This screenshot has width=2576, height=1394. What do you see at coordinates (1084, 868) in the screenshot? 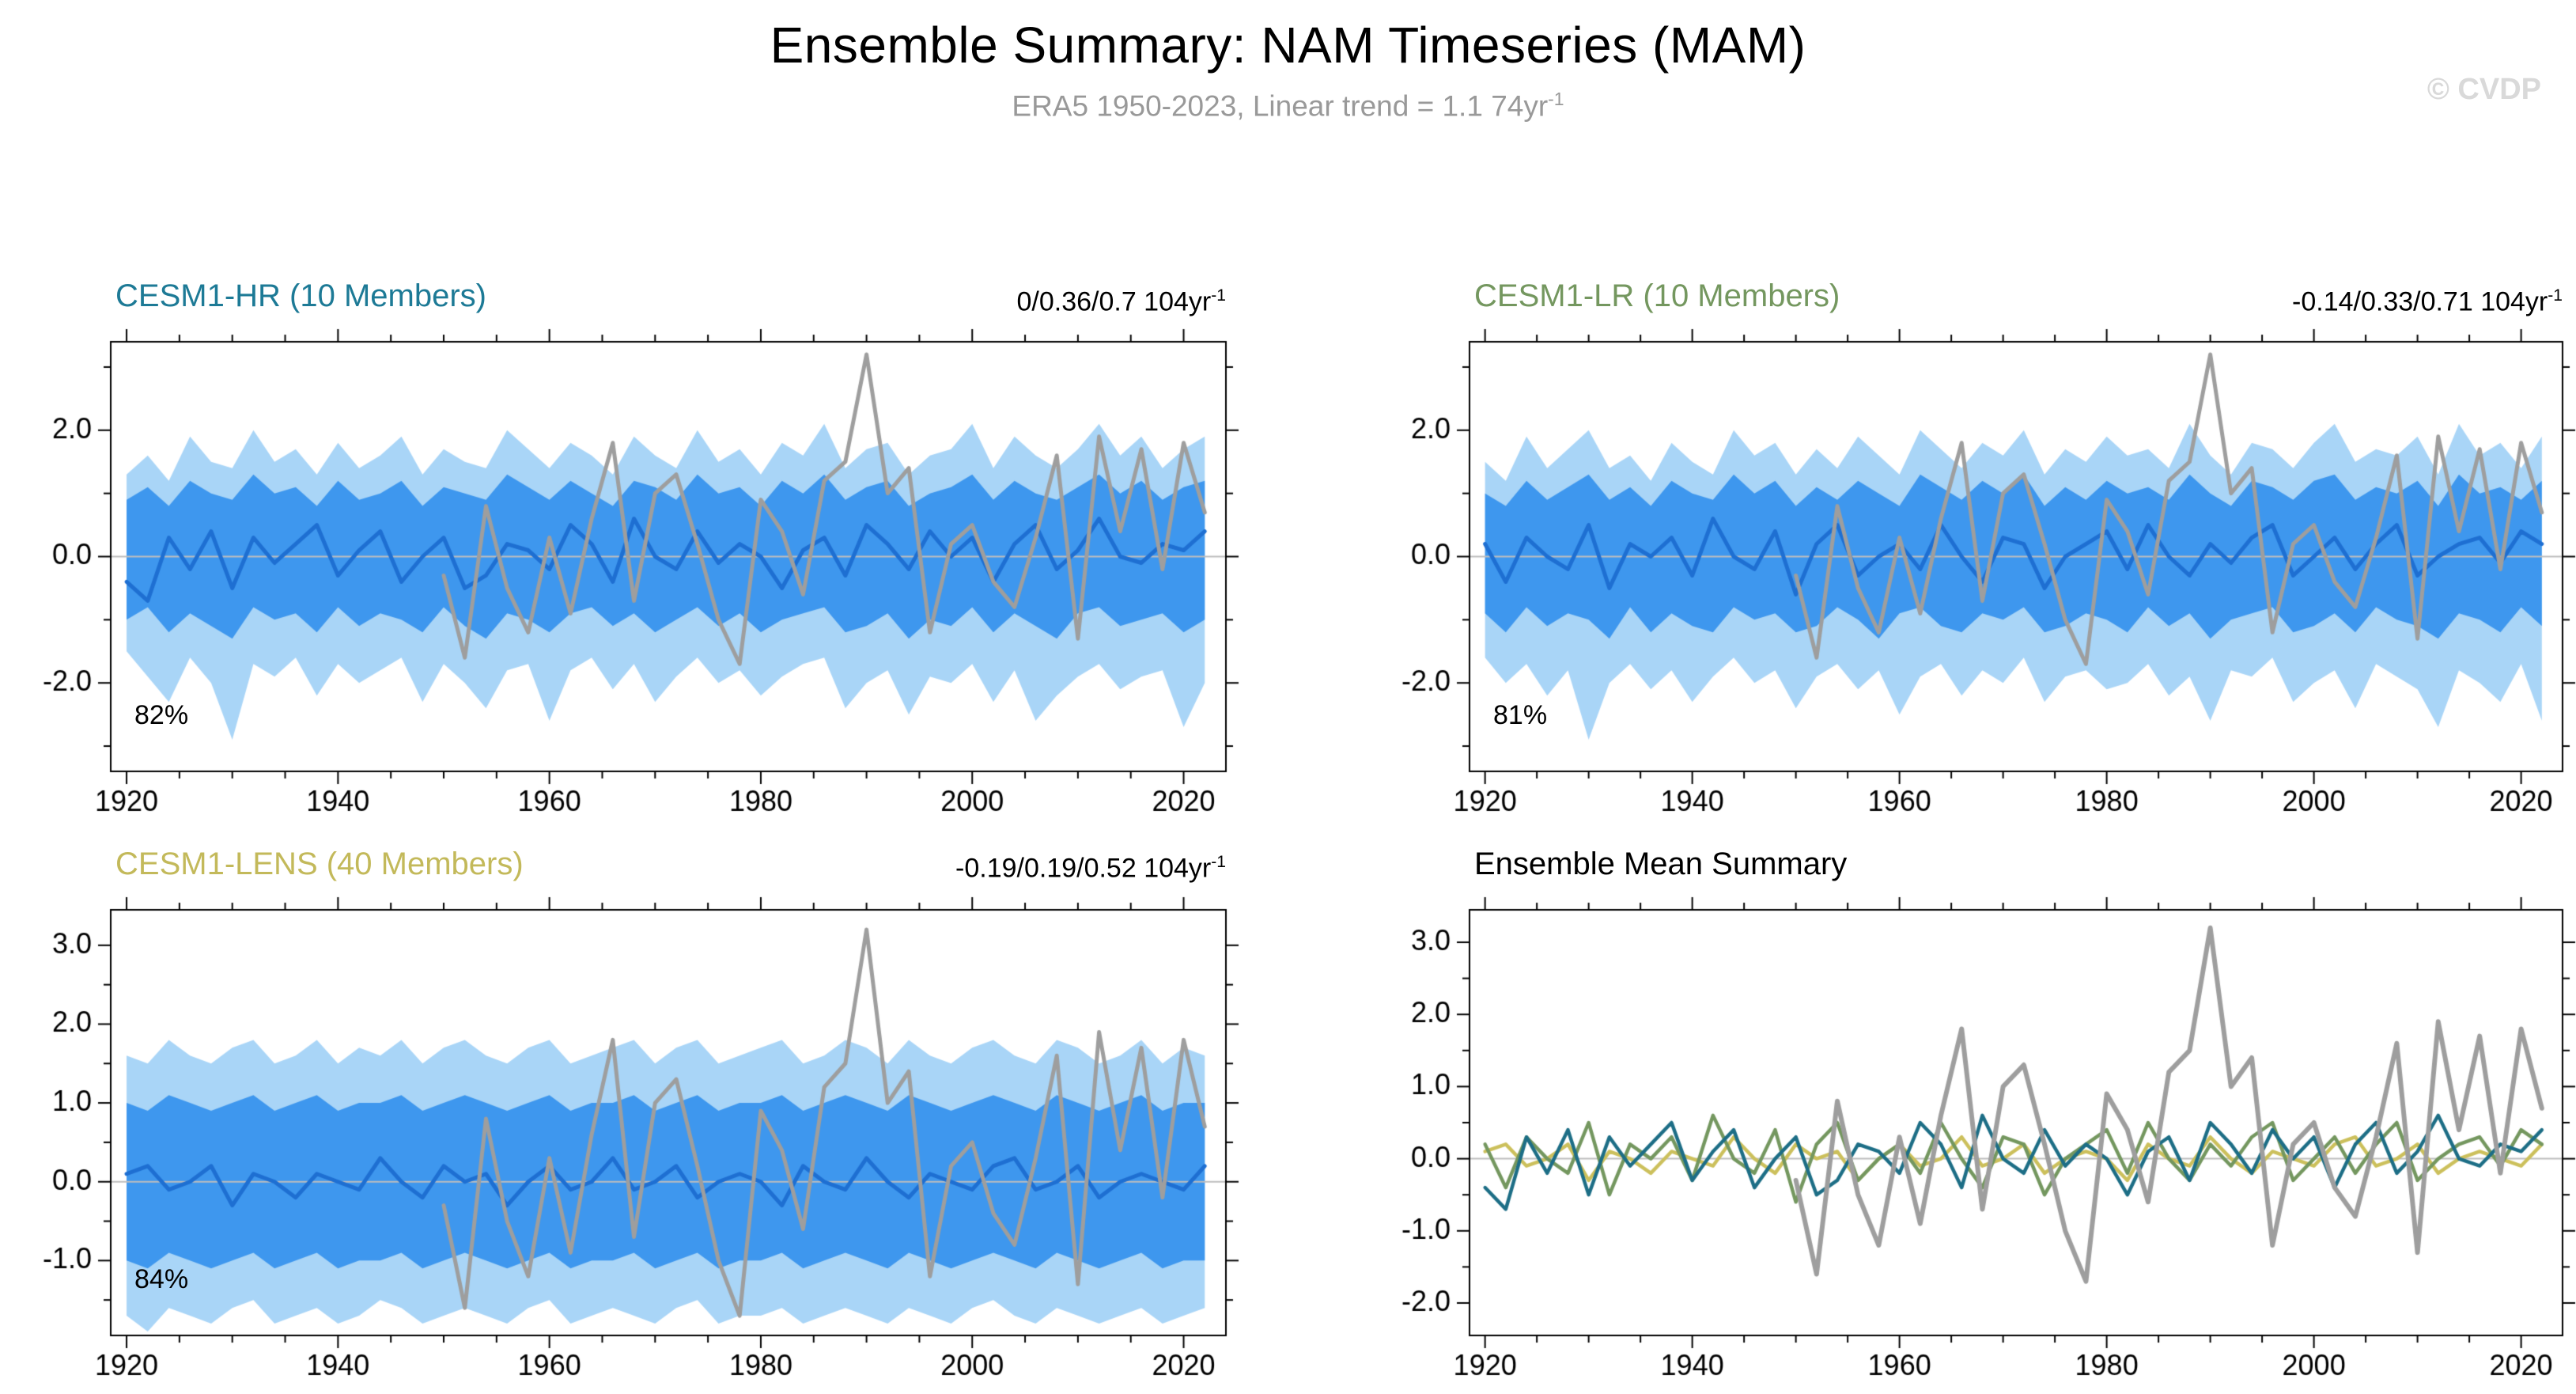
I see `trend-stat-text: -0.19/0.19/0.52 104yr` at bounding box center [1084, 868].